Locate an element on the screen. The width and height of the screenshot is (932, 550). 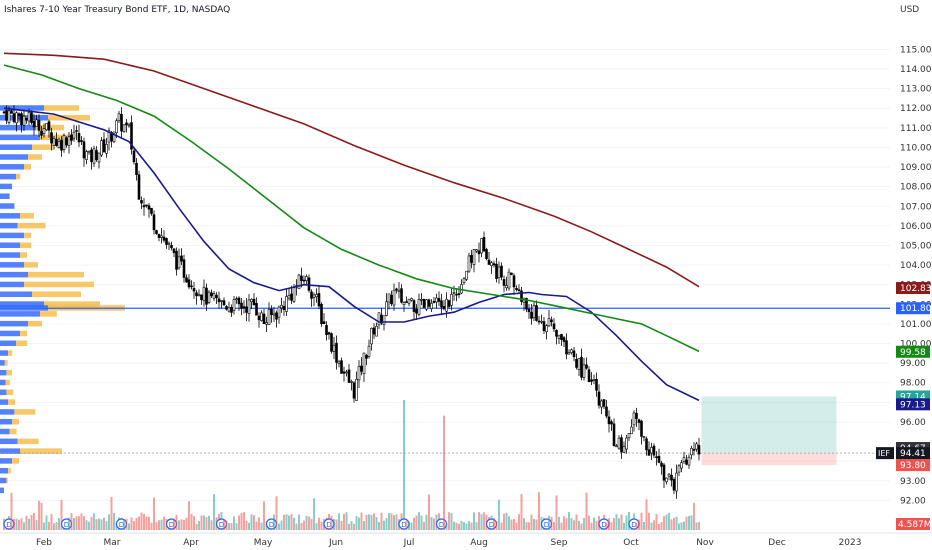
y-tick-label: 101.00 is located at coordinates (916, 325).